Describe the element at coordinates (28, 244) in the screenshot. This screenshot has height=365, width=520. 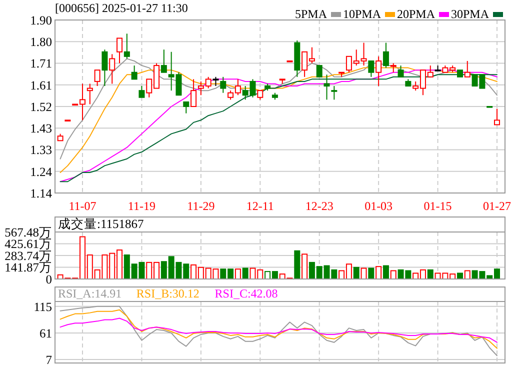
I see `y-tick-label: 425.61万` at that location.